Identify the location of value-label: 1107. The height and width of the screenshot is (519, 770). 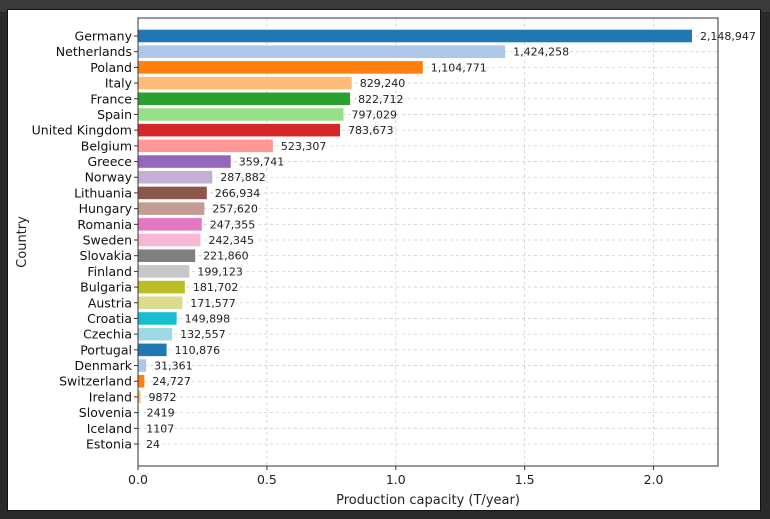
(160, 428).